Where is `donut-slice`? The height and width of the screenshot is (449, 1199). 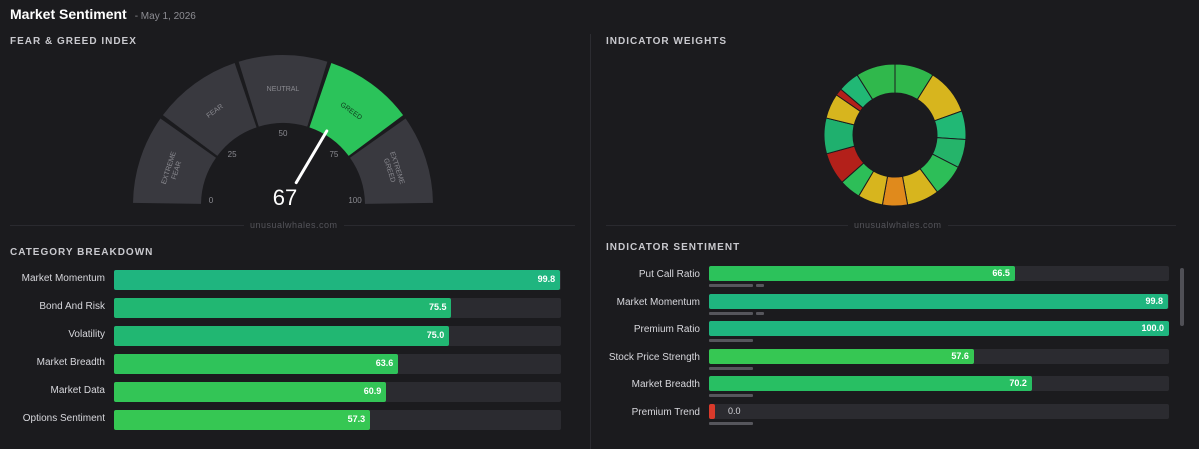 donut-slice is located at coordinates (876, 82).